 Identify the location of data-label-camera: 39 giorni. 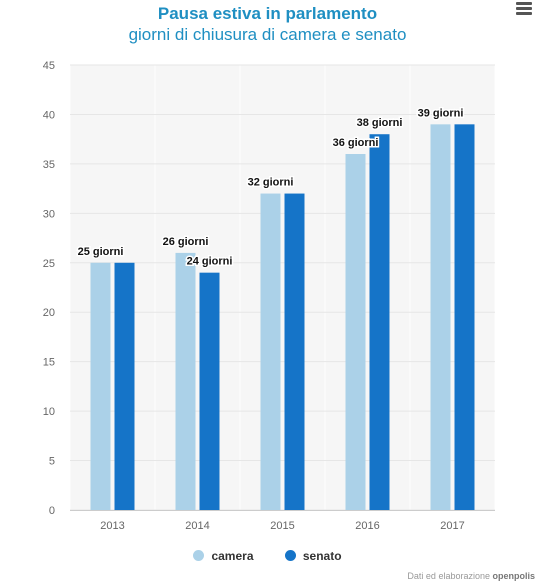
(441, 113).